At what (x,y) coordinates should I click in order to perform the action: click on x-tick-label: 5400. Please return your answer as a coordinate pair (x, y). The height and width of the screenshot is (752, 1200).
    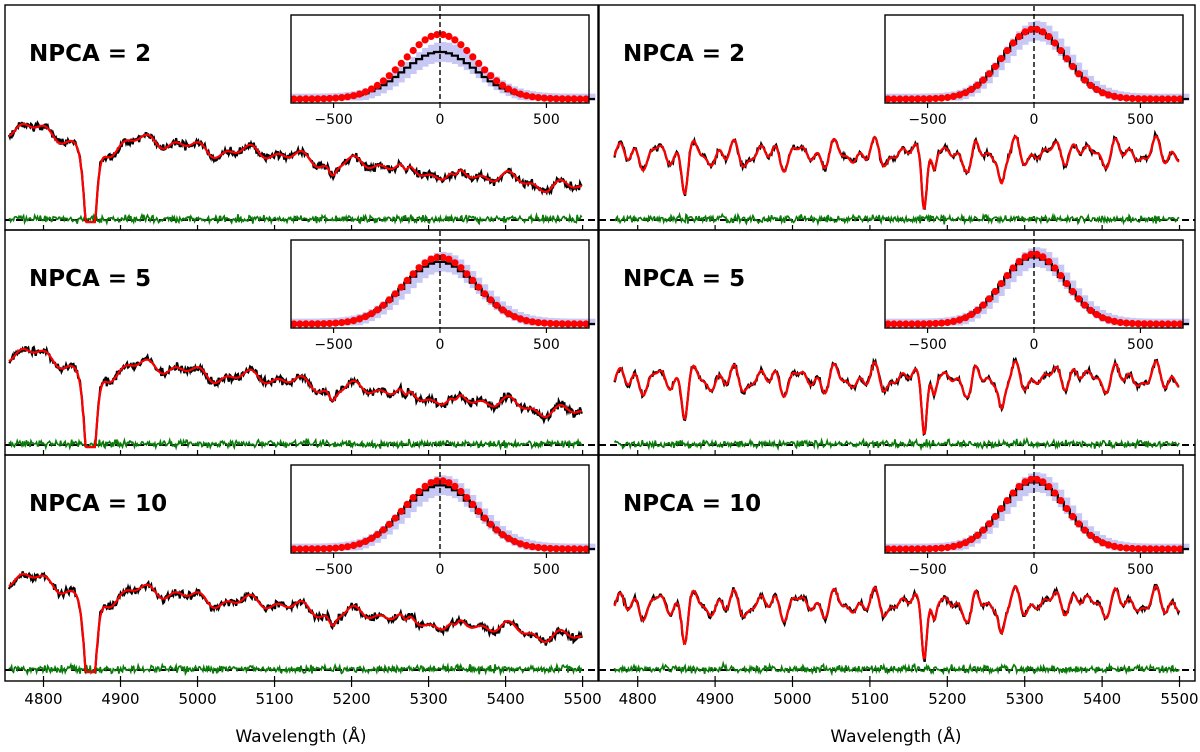
    Looking at the image, I should click on (1102, 699).